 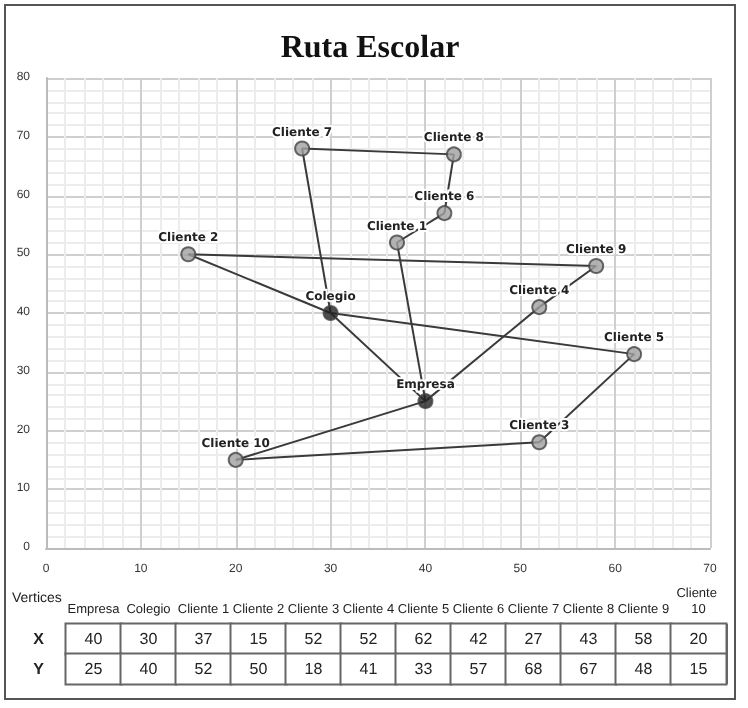 What do you see at coordinates (369, 669) in the screenshot?
I see `data-label: 41` at bounding box center [369, 669].